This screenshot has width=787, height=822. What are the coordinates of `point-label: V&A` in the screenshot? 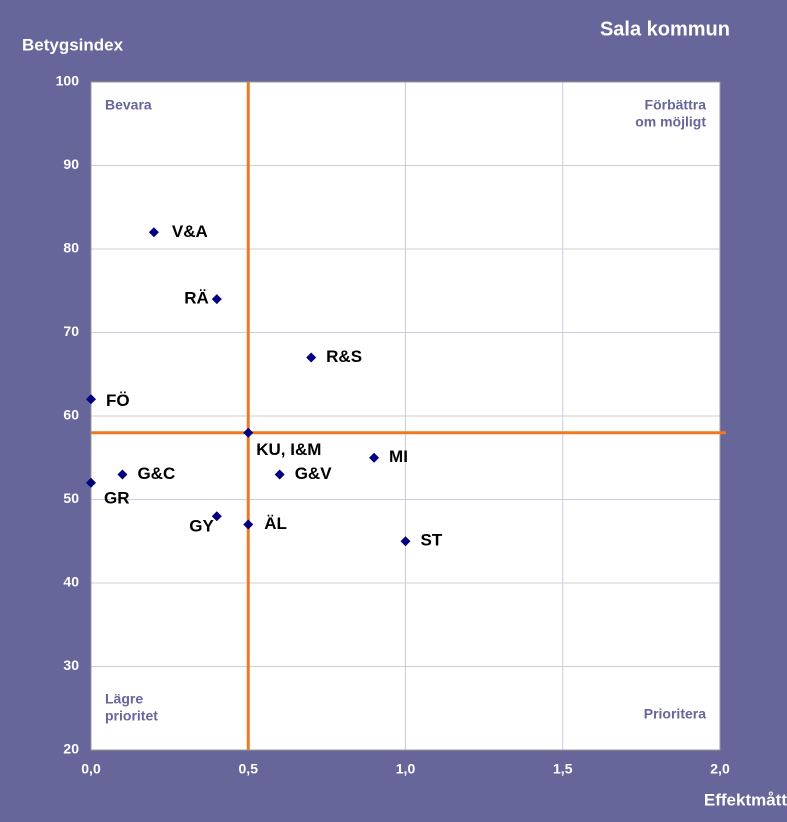 It's located at (190, 231).